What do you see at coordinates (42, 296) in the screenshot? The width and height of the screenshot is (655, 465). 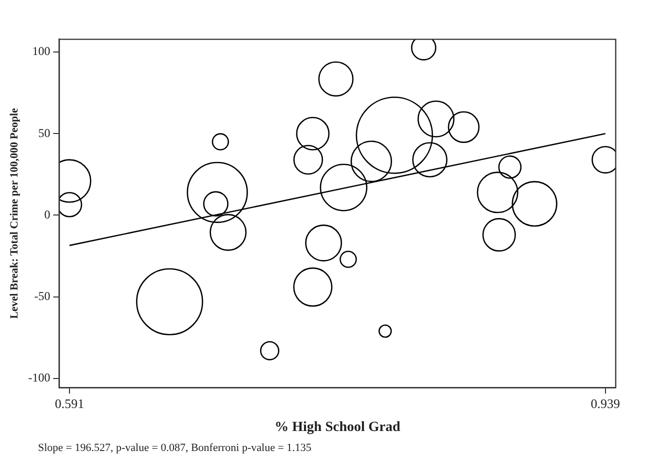 I see `y-tick-label: -50` at bounding box center [42, 296].